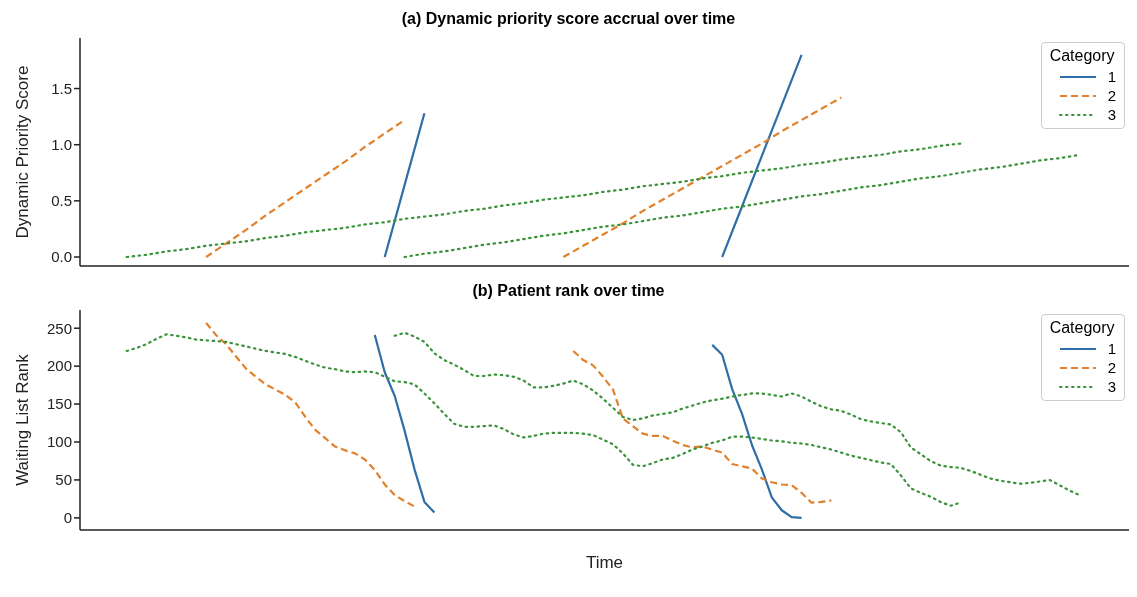 This screenshot has width=1137, height=597. What do you see at coordinates (67, 518) in the screenshot?
I see `y-tick-label: 0` at bounding box center [67, 518].